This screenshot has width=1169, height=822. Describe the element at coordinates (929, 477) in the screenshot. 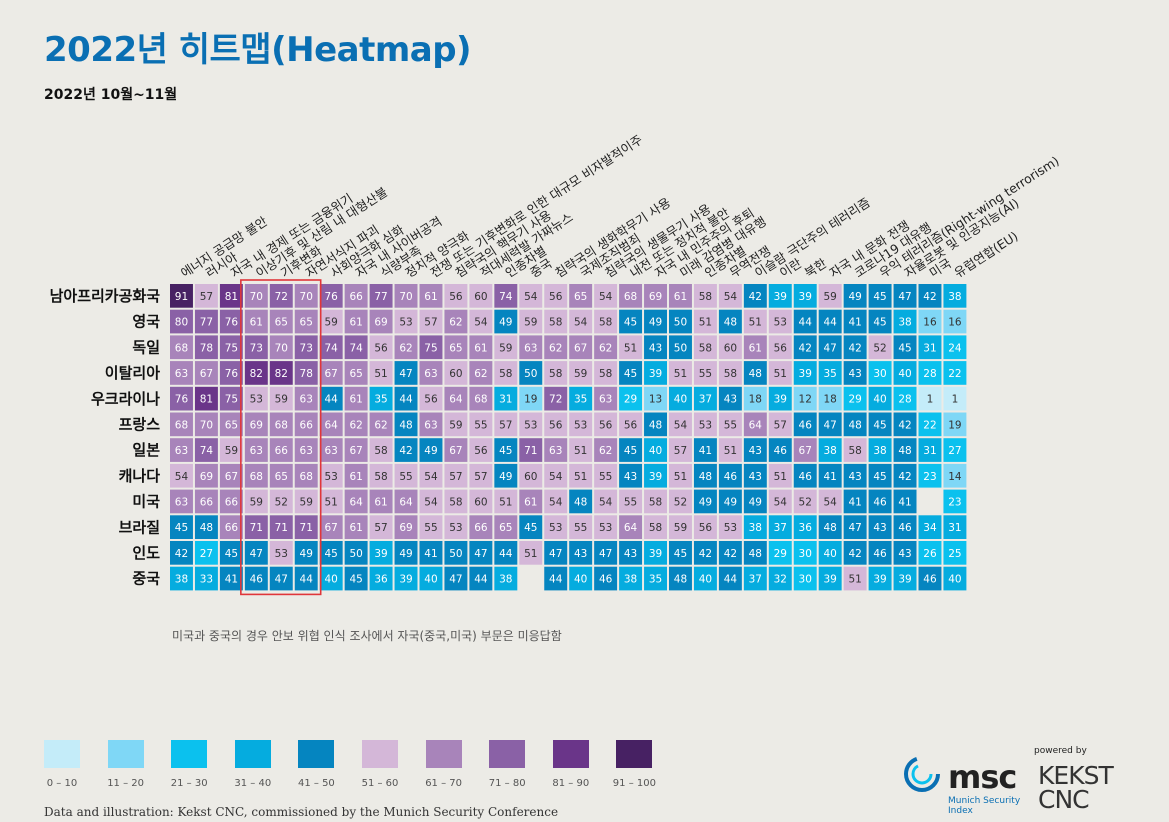

I see `cell-value-label: 23` at that location.